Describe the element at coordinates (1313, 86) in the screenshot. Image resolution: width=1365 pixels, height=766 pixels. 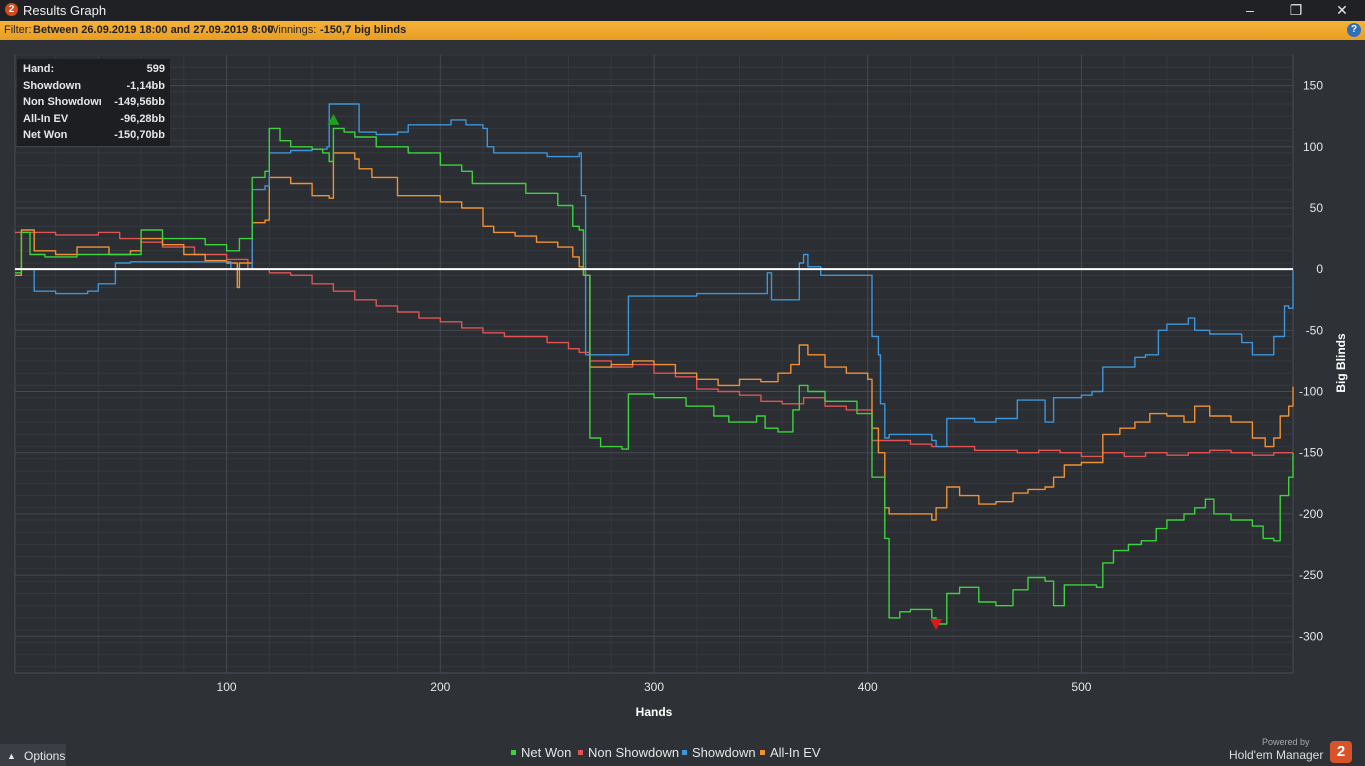
I see `y-tick-label: 150` at that location.